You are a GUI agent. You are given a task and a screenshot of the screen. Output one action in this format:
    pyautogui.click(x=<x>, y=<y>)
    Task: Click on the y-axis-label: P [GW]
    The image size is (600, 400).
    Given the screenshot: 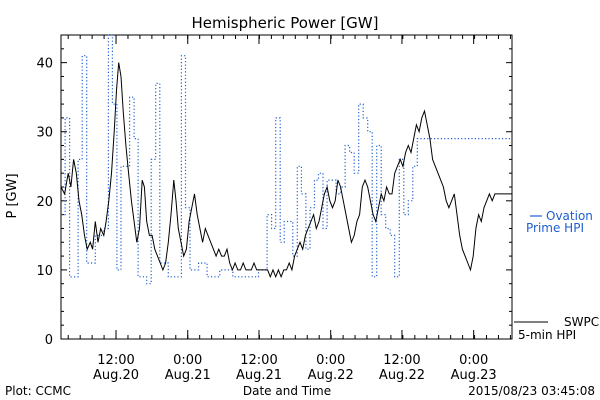 What is the action you would take?
    pyautogui.click(x=12, y=195)
    